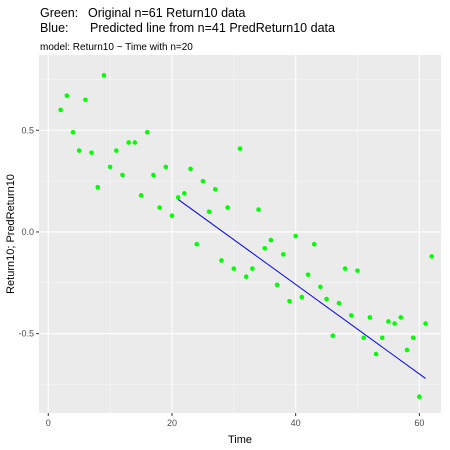 This screenshot has width=450, height=450. Describe the element at coordinates (26, 334) in the screenshot. I see `y-tick-label: -0.5` at that location.